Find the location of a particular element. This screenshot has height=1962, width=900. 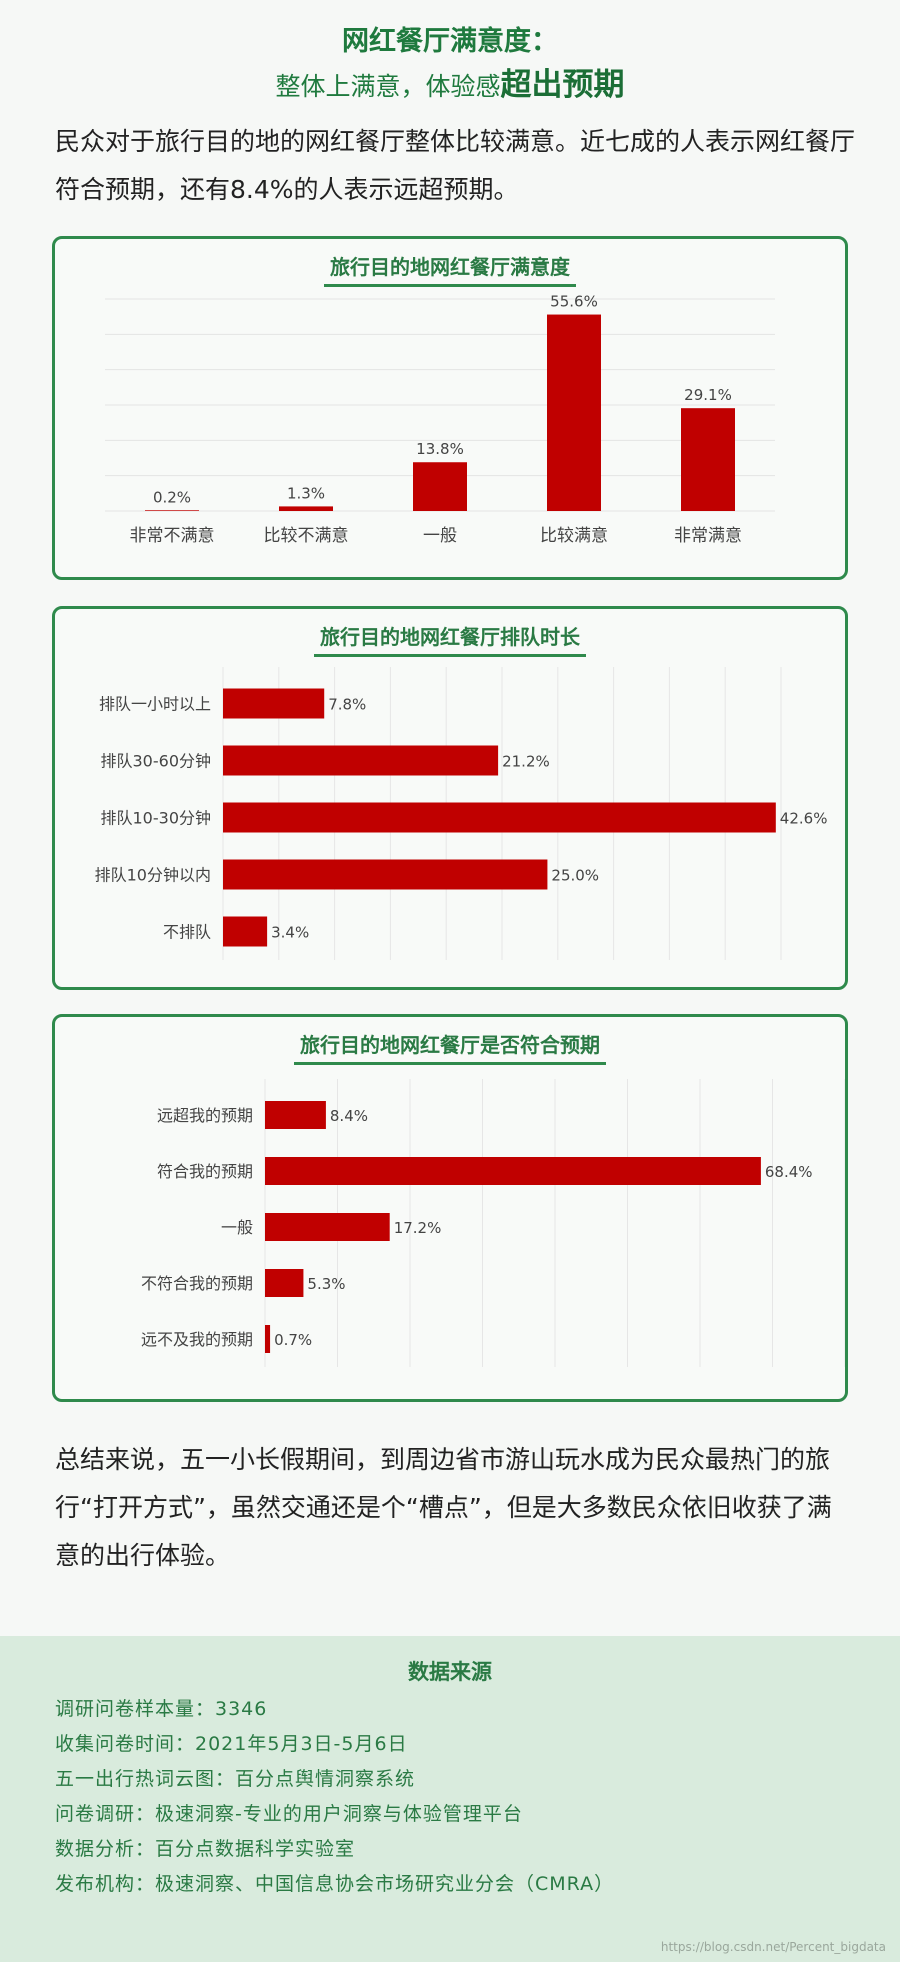

data-label: 1.3% is located at coordinates (306, 493).